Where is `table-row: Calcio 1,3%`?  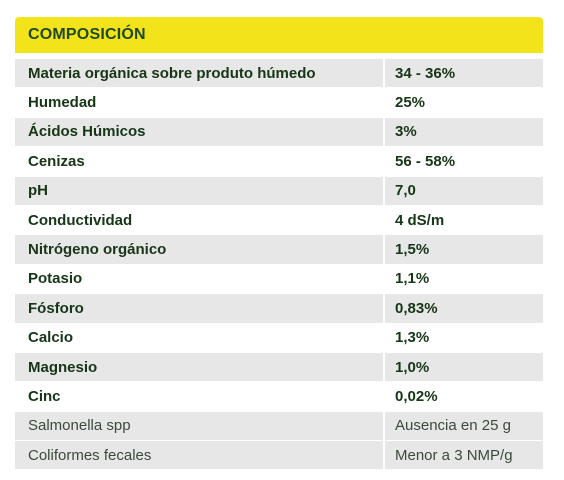 table-row: Calcio 1,3% is located at coordinates (279, 338).